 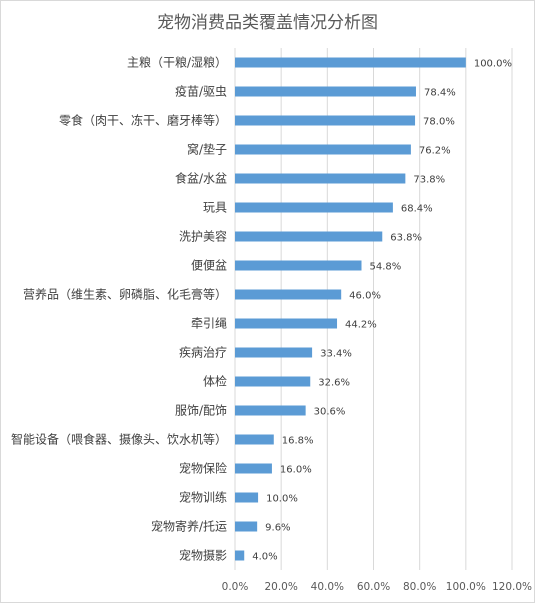 I want to click on category-label: 便便盆, so click(x=209, y=266).